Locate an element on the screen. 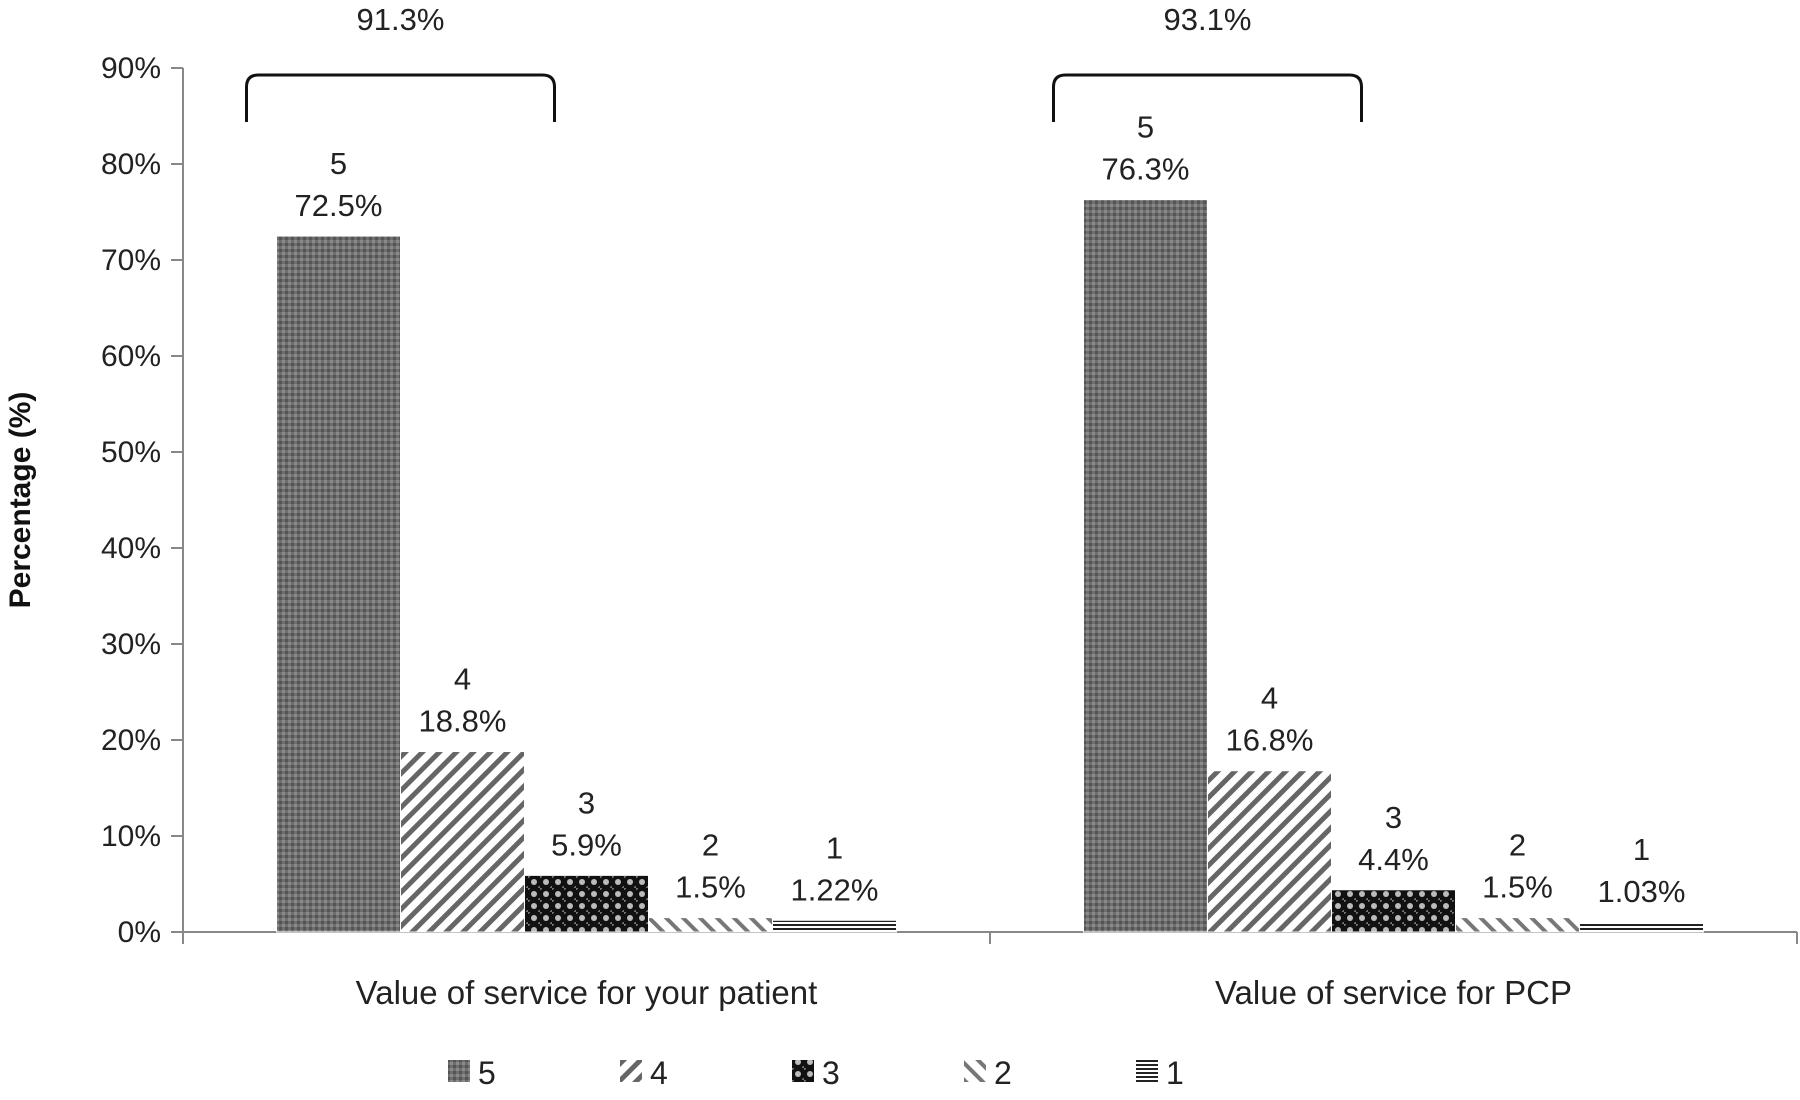  y-tick-label: 30% is located at coordinates (131, 644).